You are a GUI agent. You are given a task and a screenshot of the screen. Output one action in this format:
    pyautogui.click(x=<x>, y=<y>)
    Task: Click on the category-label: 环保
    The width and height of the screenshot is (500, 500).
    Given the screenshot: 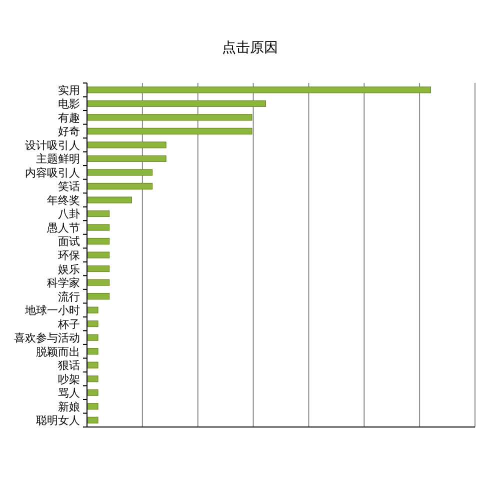 What is the action you would take?
    pyautogui.click(x=69, y=255)
    